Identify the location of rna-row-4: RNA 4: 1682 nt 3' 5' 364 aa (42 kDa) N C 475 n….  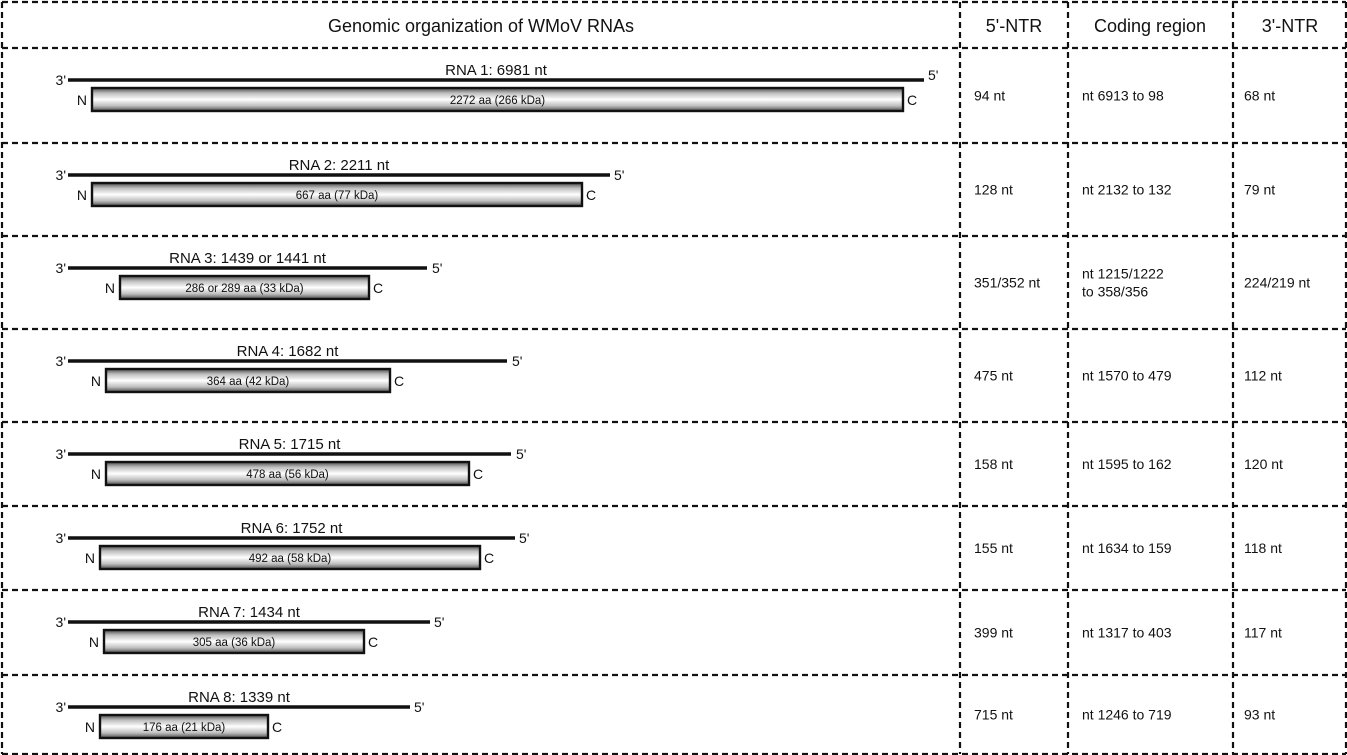
(669, 368).